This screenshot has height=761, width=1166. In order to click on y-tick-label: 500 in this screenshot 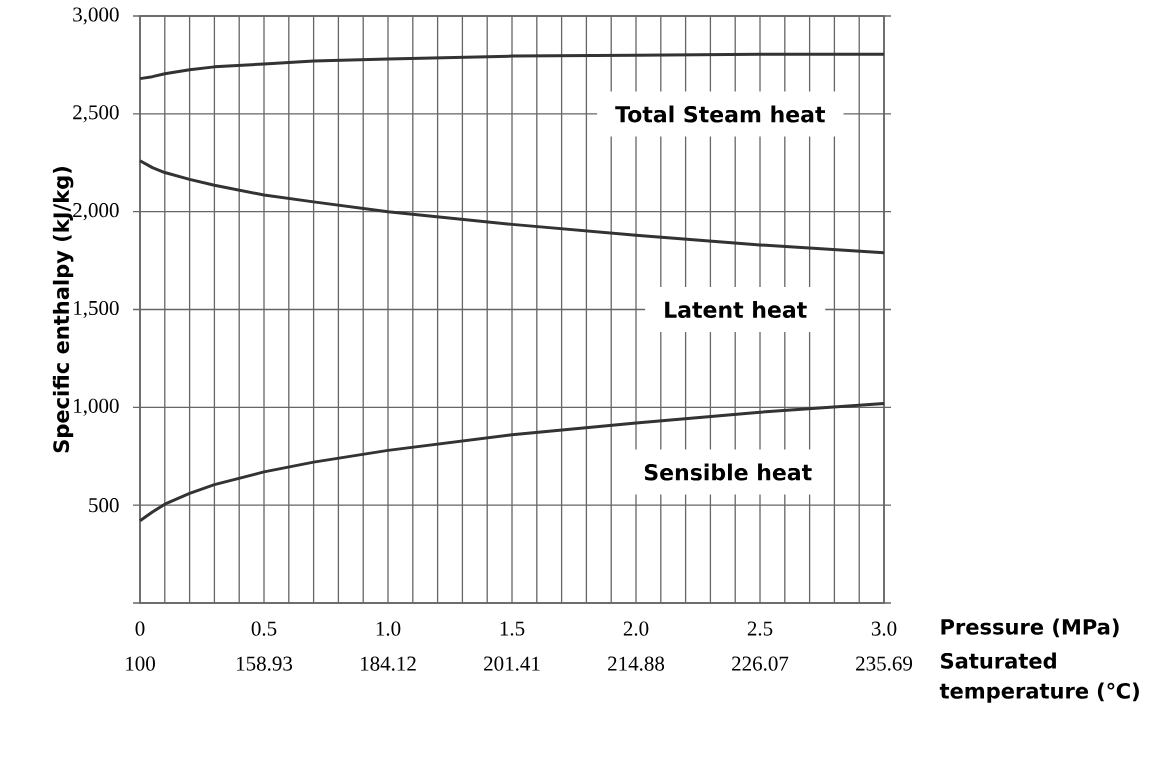, I will do `click(104, 505)`.